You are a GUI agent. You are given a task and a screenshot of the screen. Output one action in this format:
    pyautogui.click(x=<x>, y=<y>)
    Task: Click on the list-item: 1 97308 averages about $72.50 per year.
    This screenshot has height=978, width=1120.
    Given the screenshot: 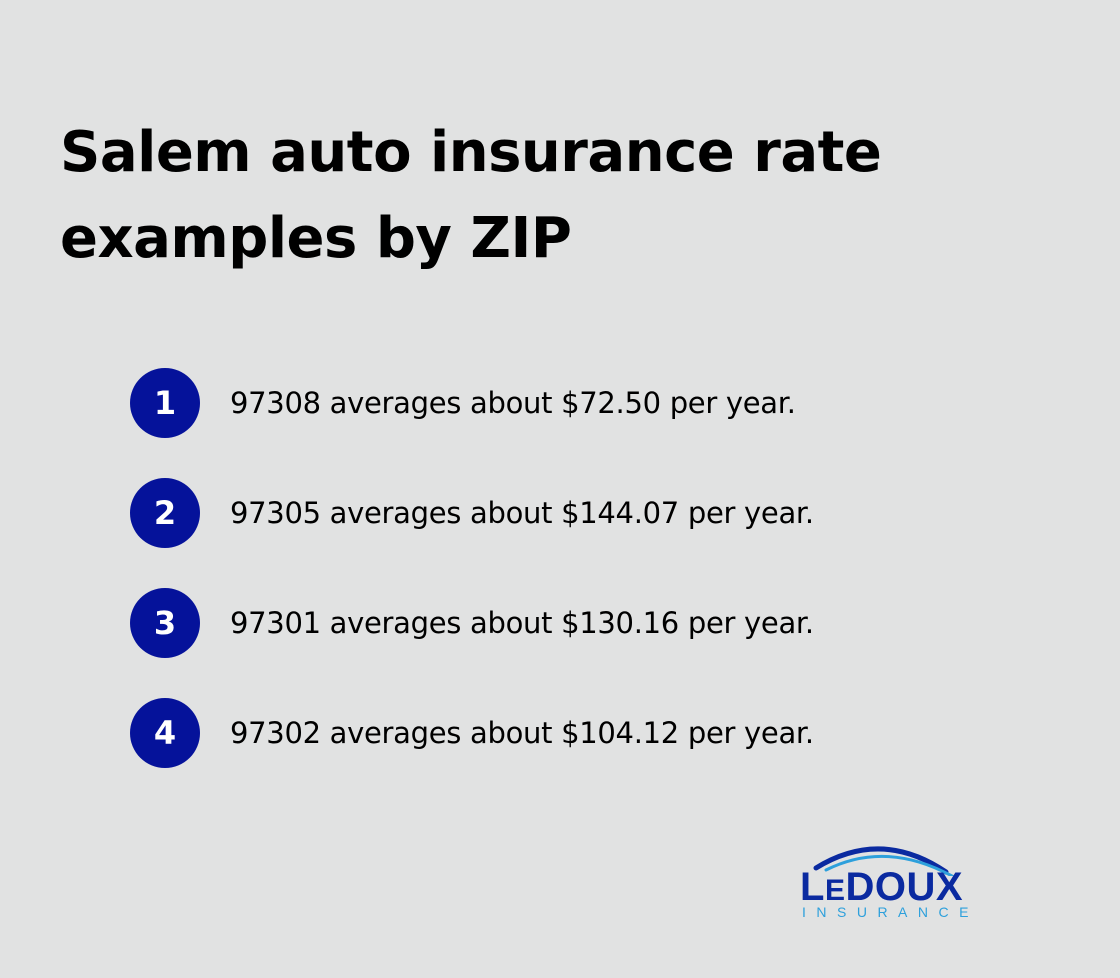 What is the action you would take?
    pyautogui.click(x=472, y=403)
    